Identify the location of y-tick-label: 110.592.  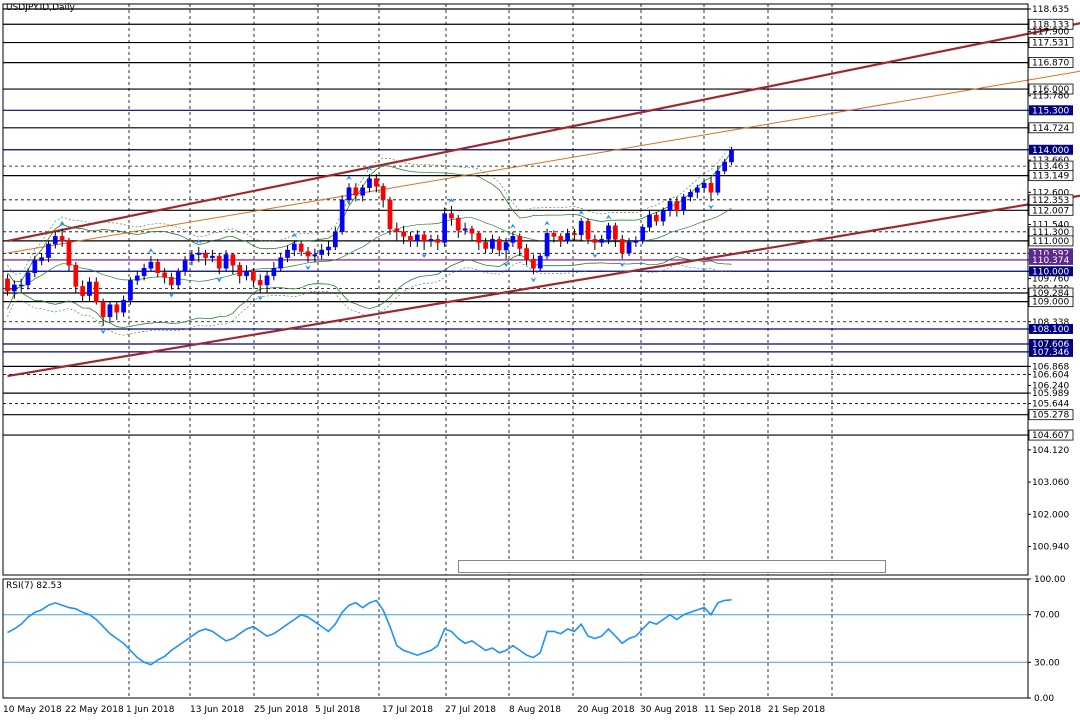
(1050, 254).